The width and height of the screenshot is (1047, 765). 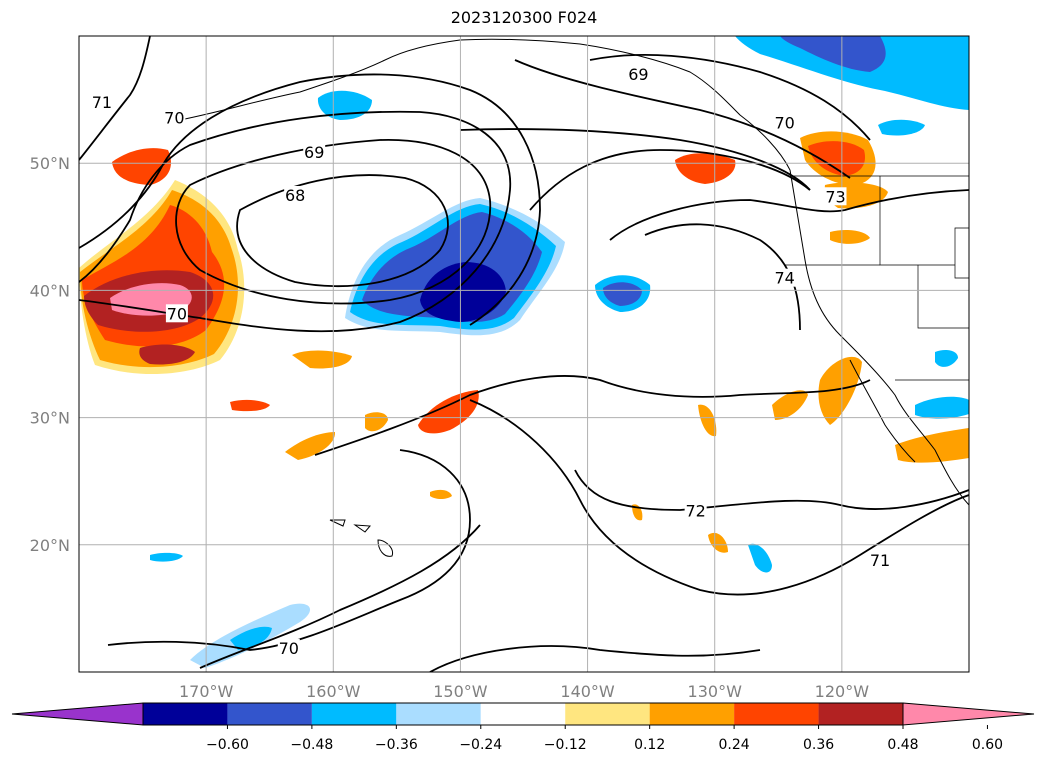 I want to click on colorbar-extend-high, so click(x=968, y=714).